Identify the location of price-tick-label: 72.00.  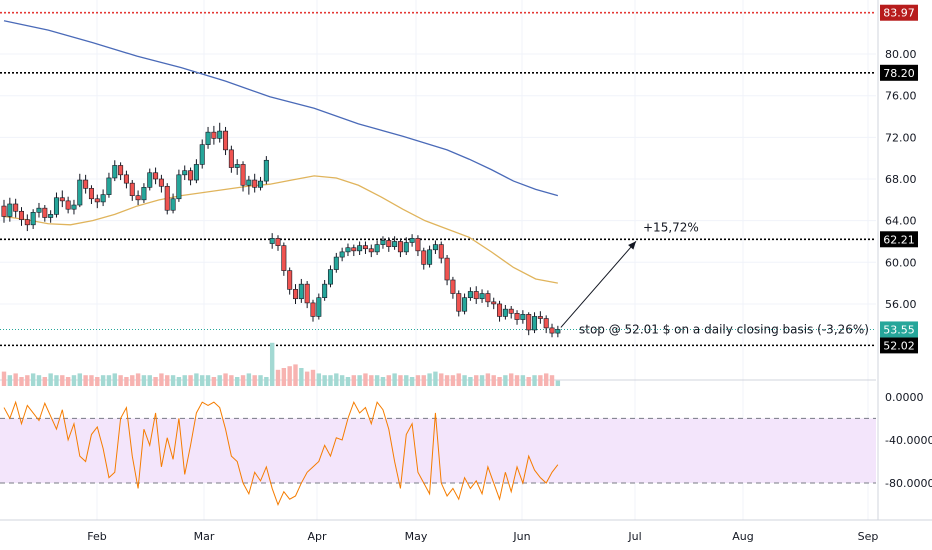
(901, 137).